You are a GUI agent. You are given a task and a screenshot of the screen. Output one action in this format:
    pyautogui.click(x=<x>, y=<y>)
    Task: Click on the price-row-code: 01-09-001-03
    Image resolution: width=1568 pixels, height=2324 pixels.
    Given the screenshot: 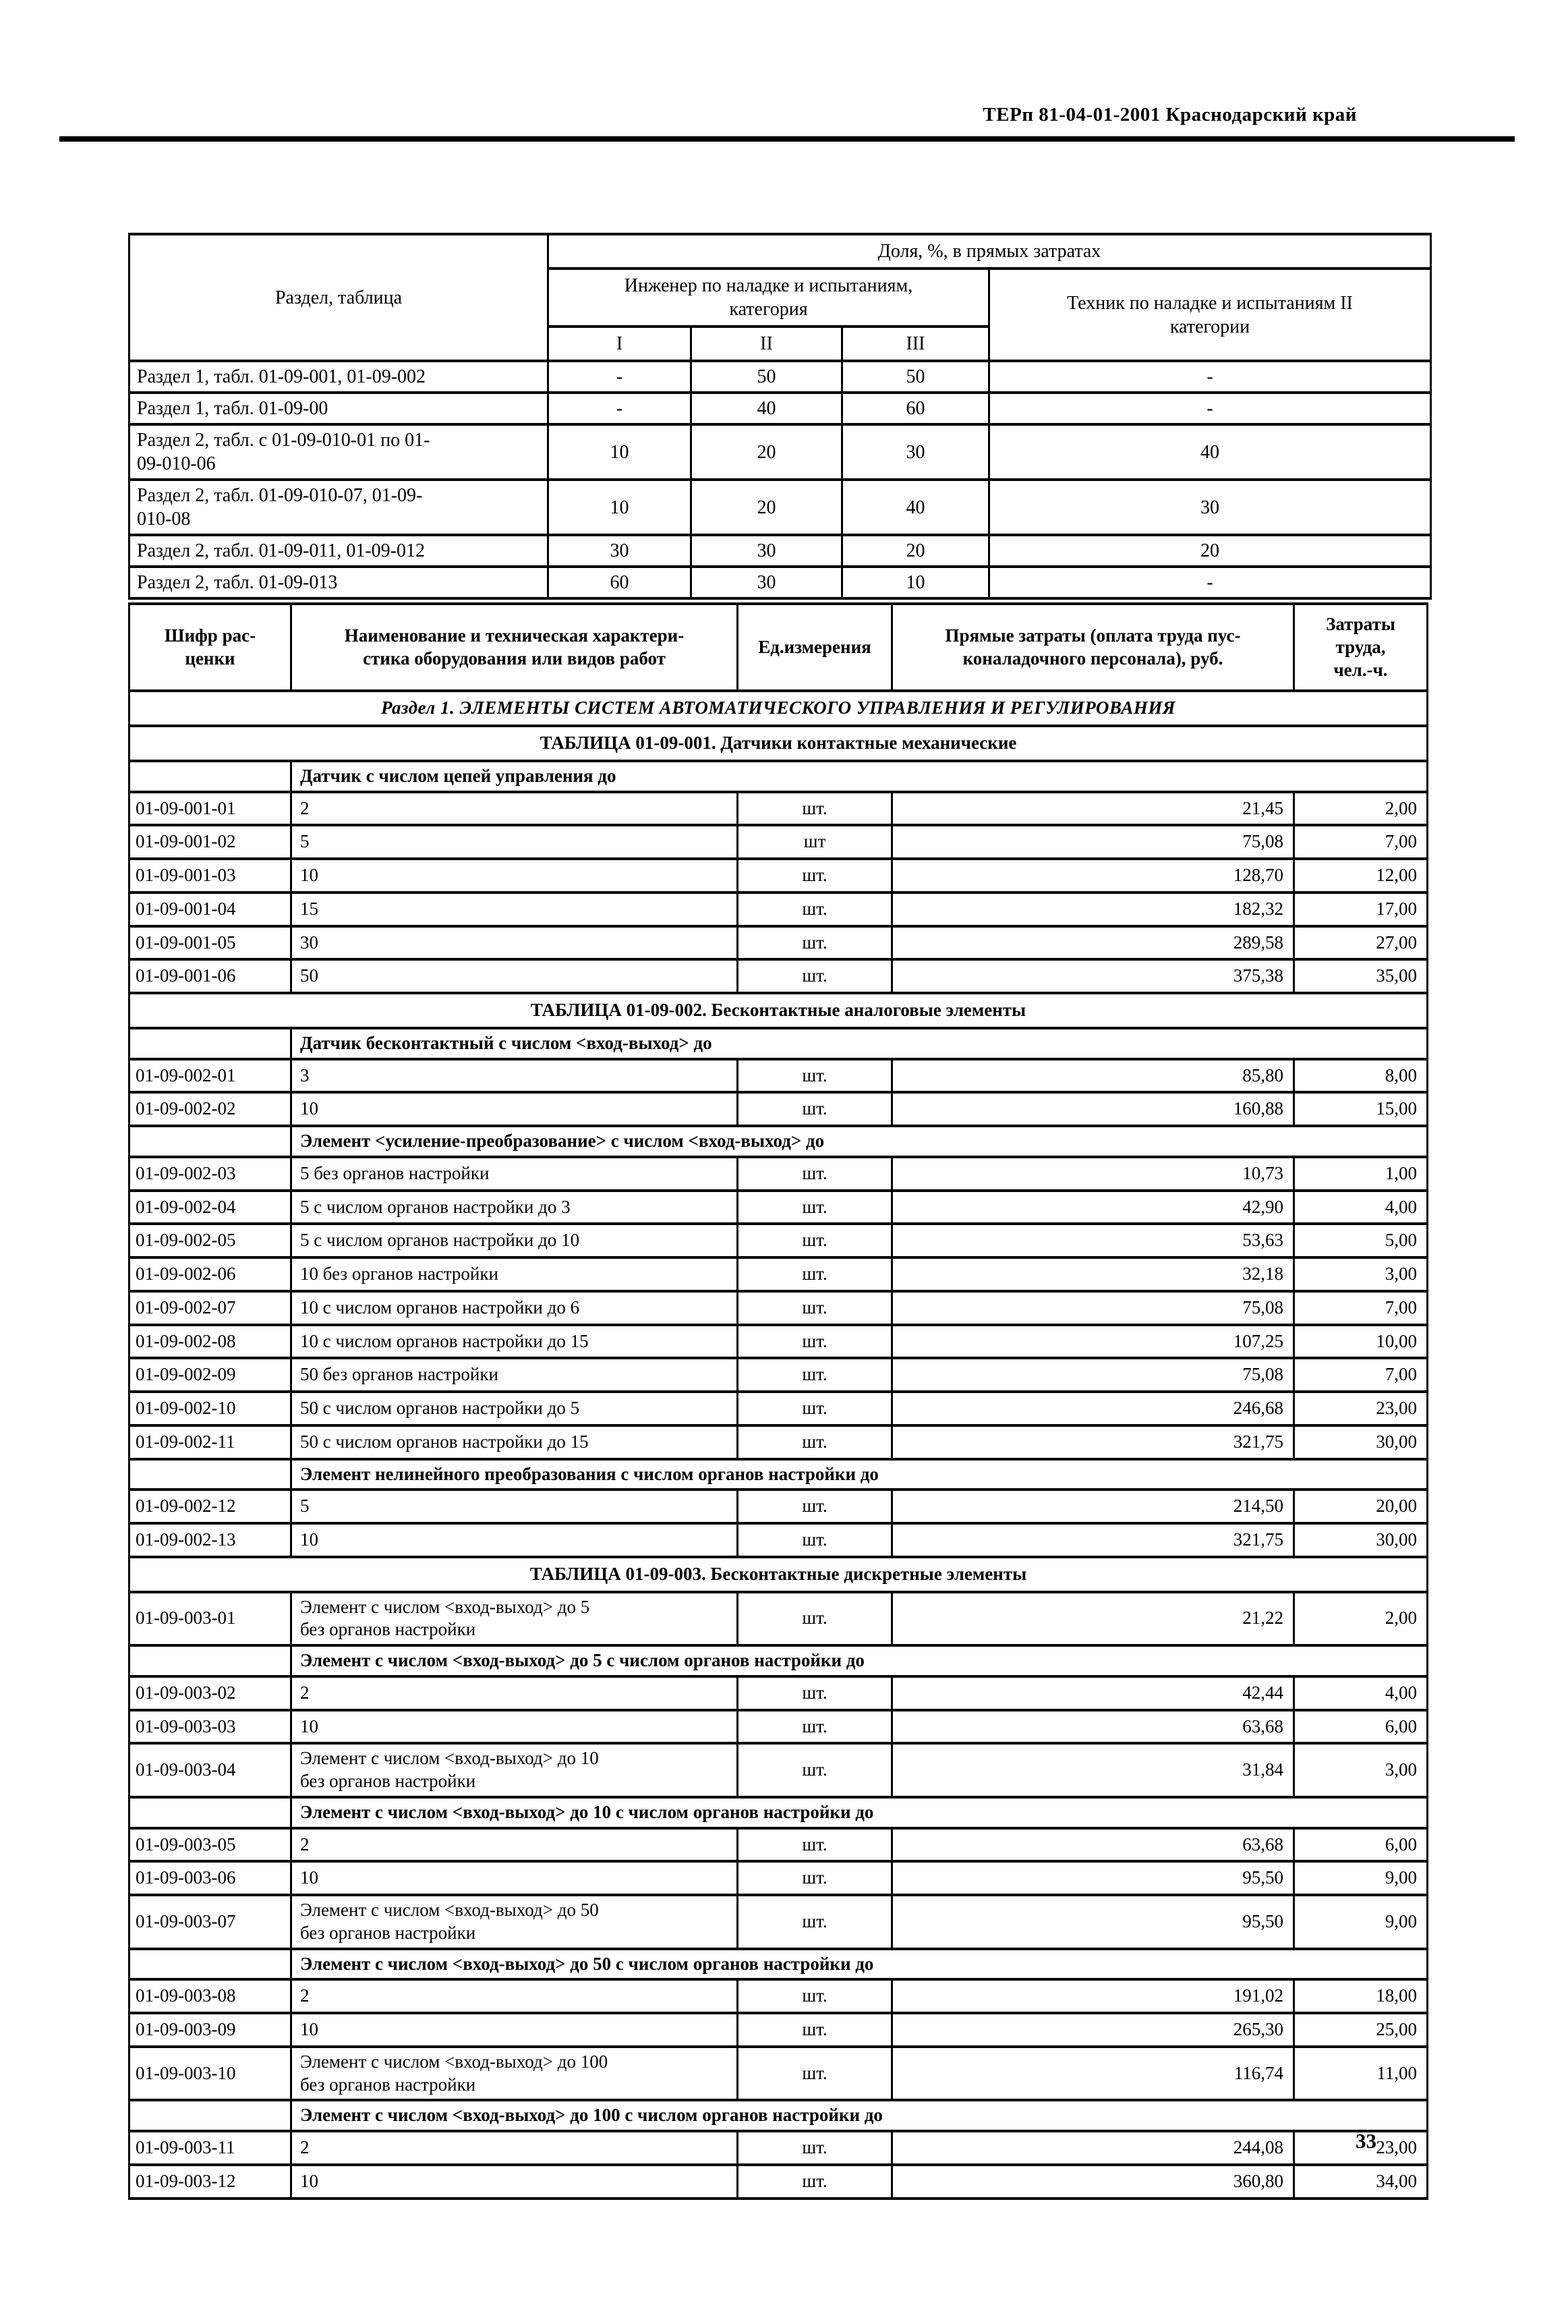 What is the action you would take?
    pyautogui.click(x=210, y=875)
    